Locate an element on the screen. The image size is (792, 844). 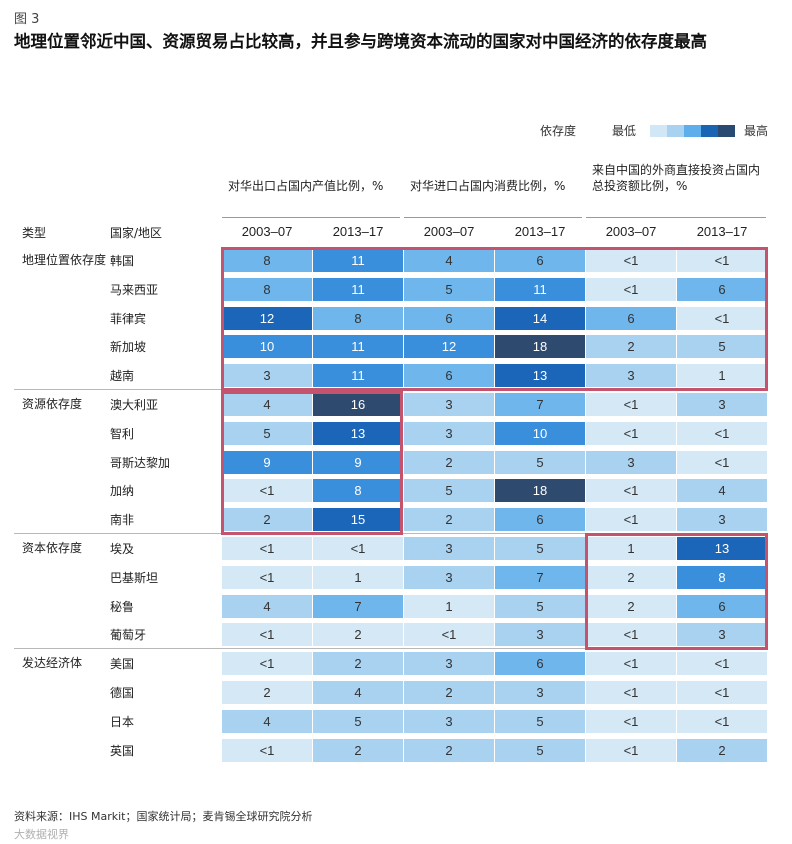
group-header-fdi: 来自中国的外商直接投资占国内总投资额比例，% is located at coordinates (676, 178).